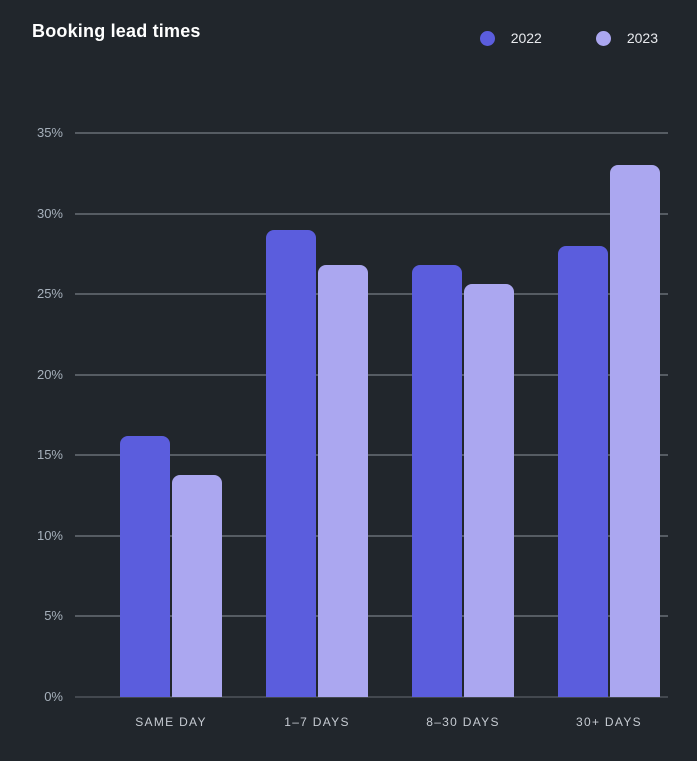 This screenshot has width=697, height=761. What do you see at coordinates (49, 294) in the screenshot?
I see `y-axis-tick-label: 25%` at bounding box center [49, 294].